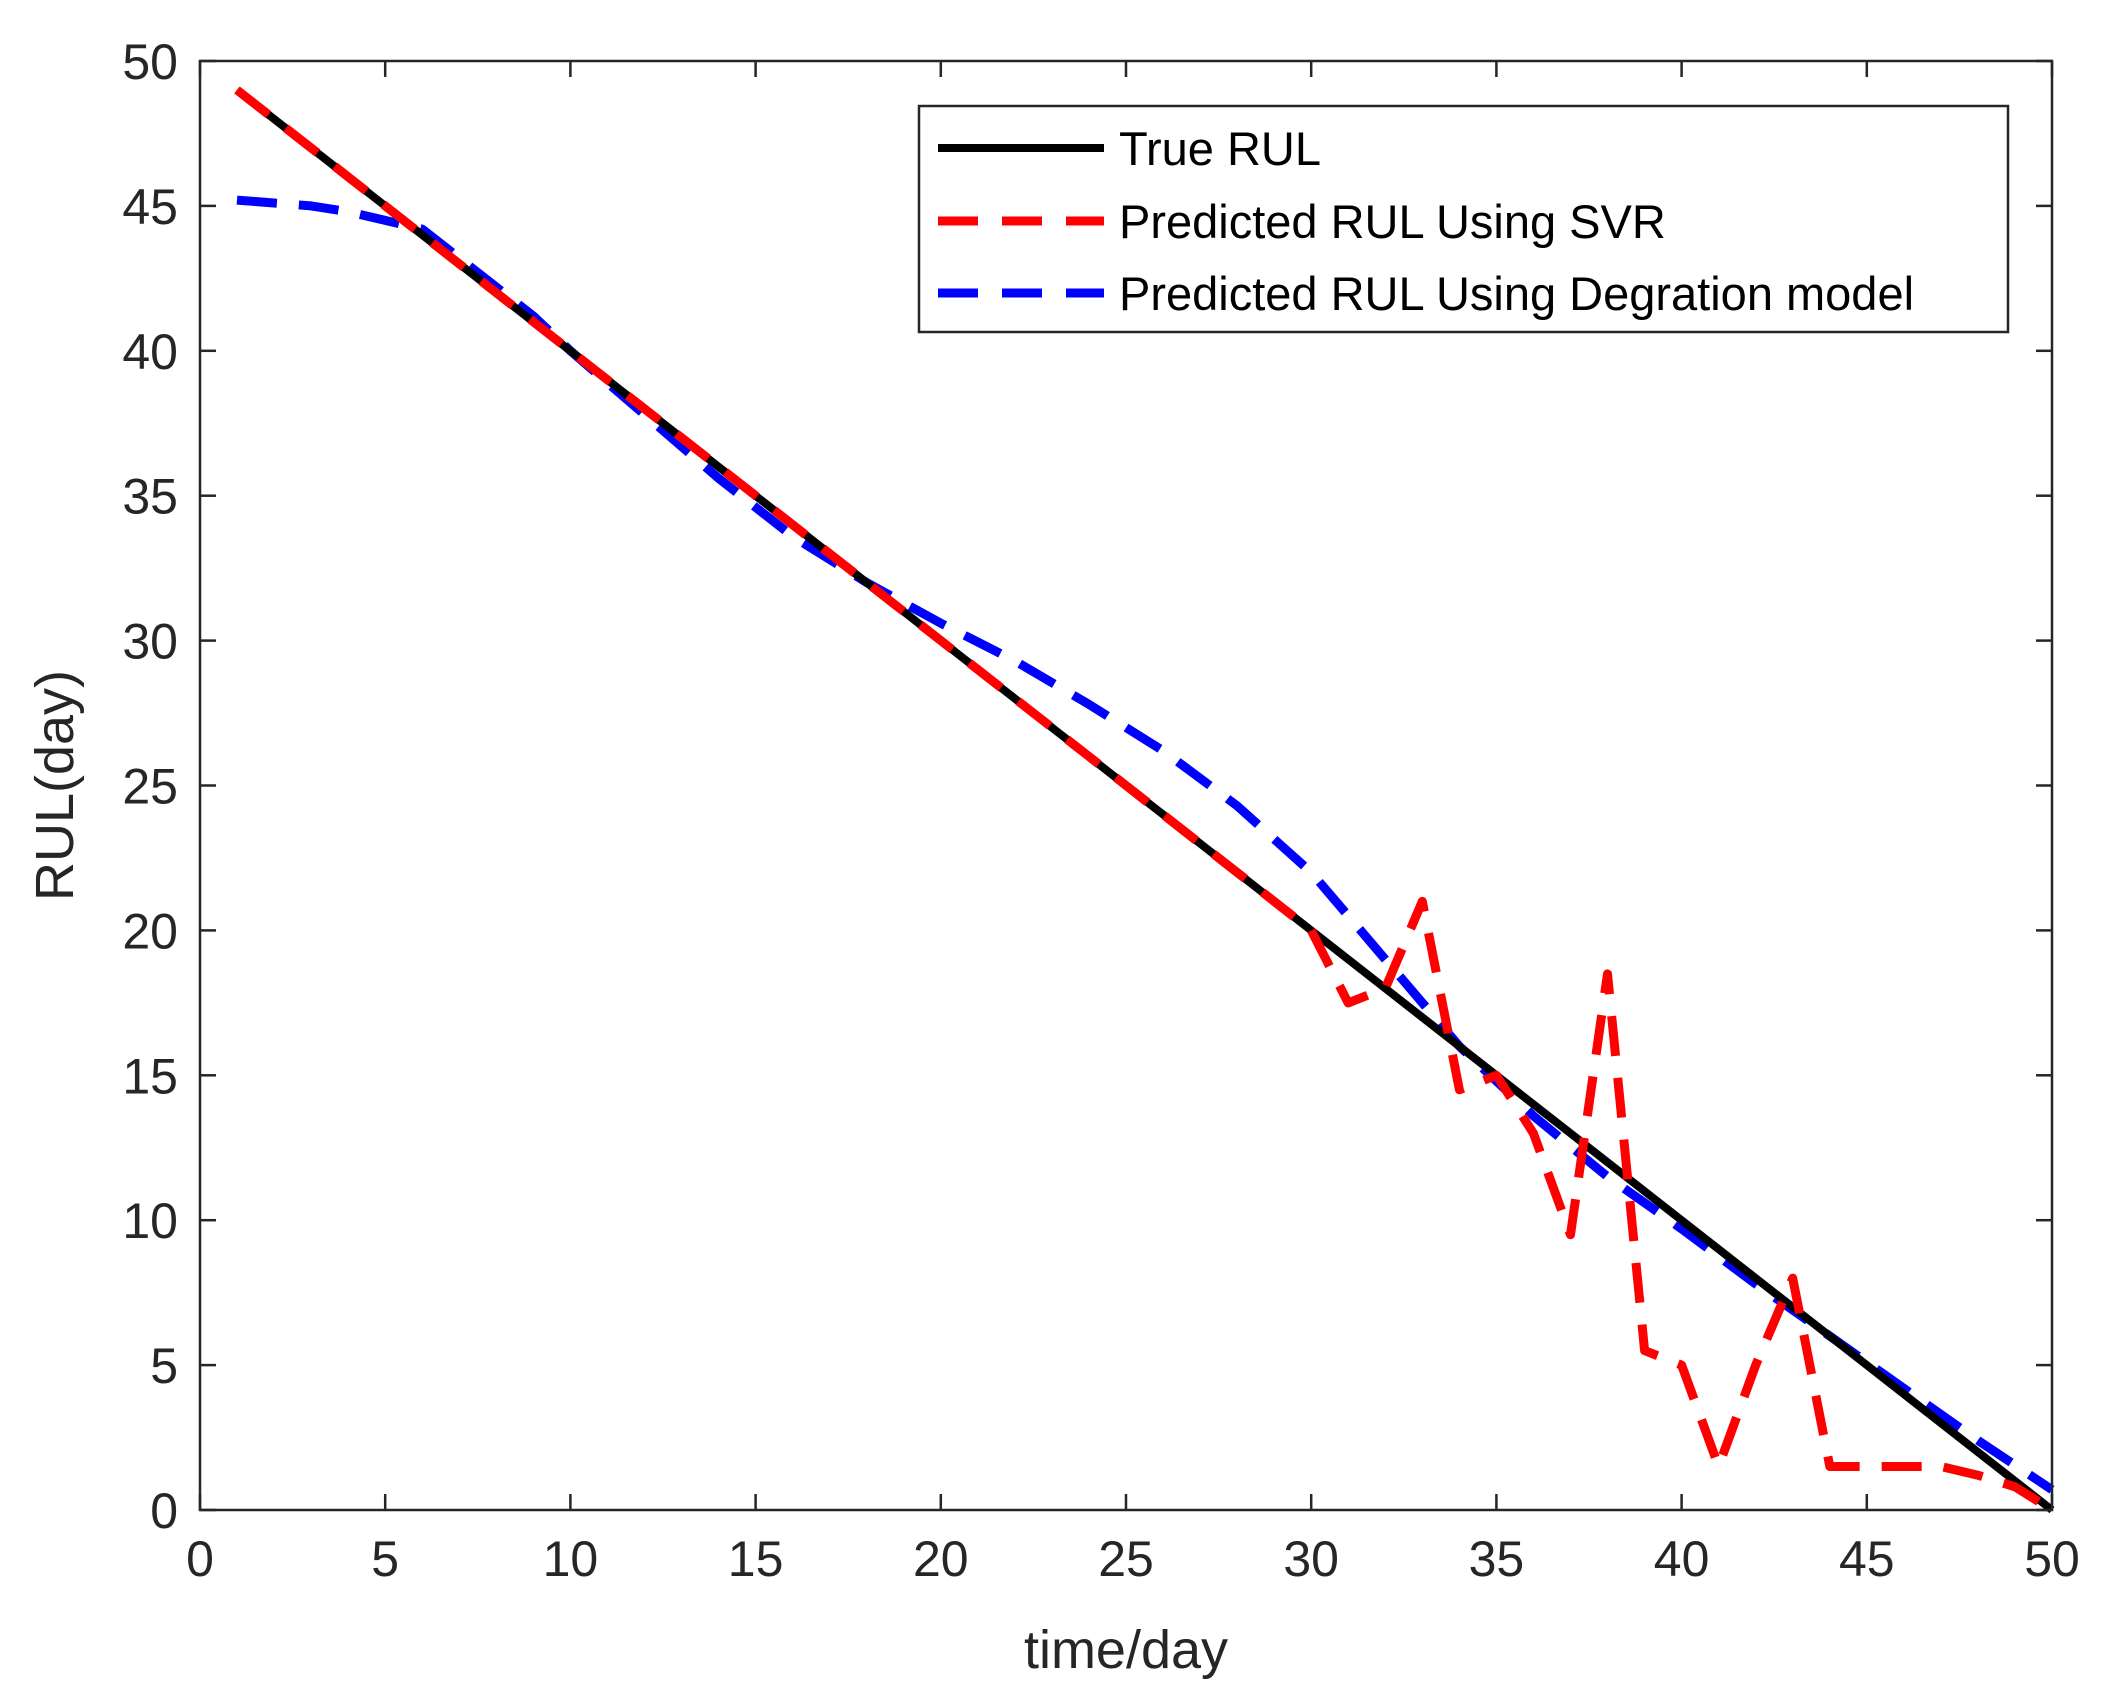  I want to click on y-tick-label: 35, so click(150, 497).